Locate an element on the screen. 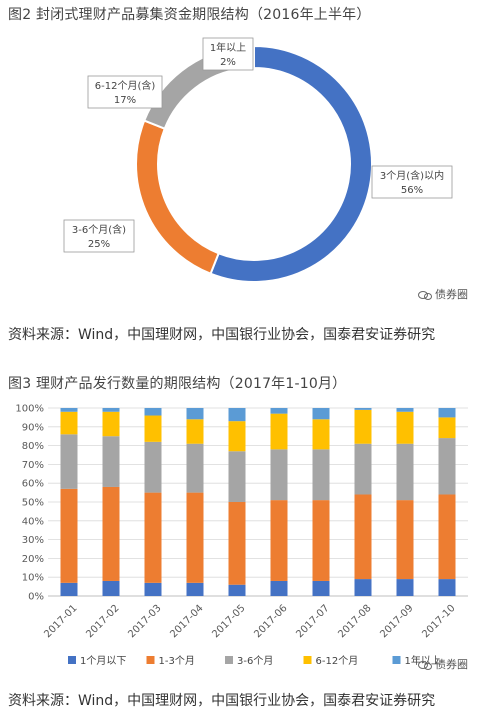 This screenshot has height=712, width=498. donut-slice-value: 17% is located at coordinates (125, 100).